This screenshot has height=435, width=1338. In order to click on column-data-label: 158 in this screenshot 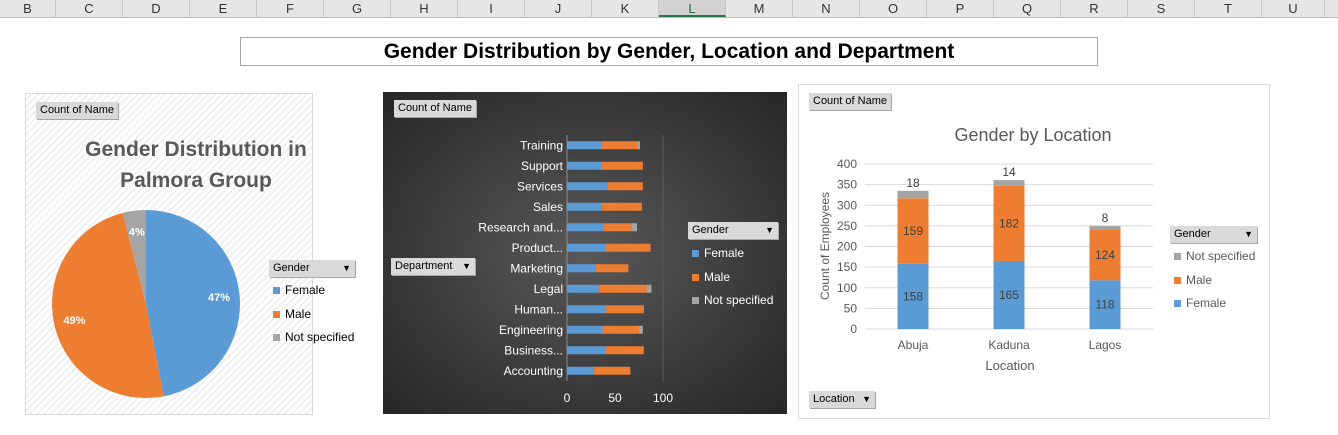, I will do `click(913, 296)`.